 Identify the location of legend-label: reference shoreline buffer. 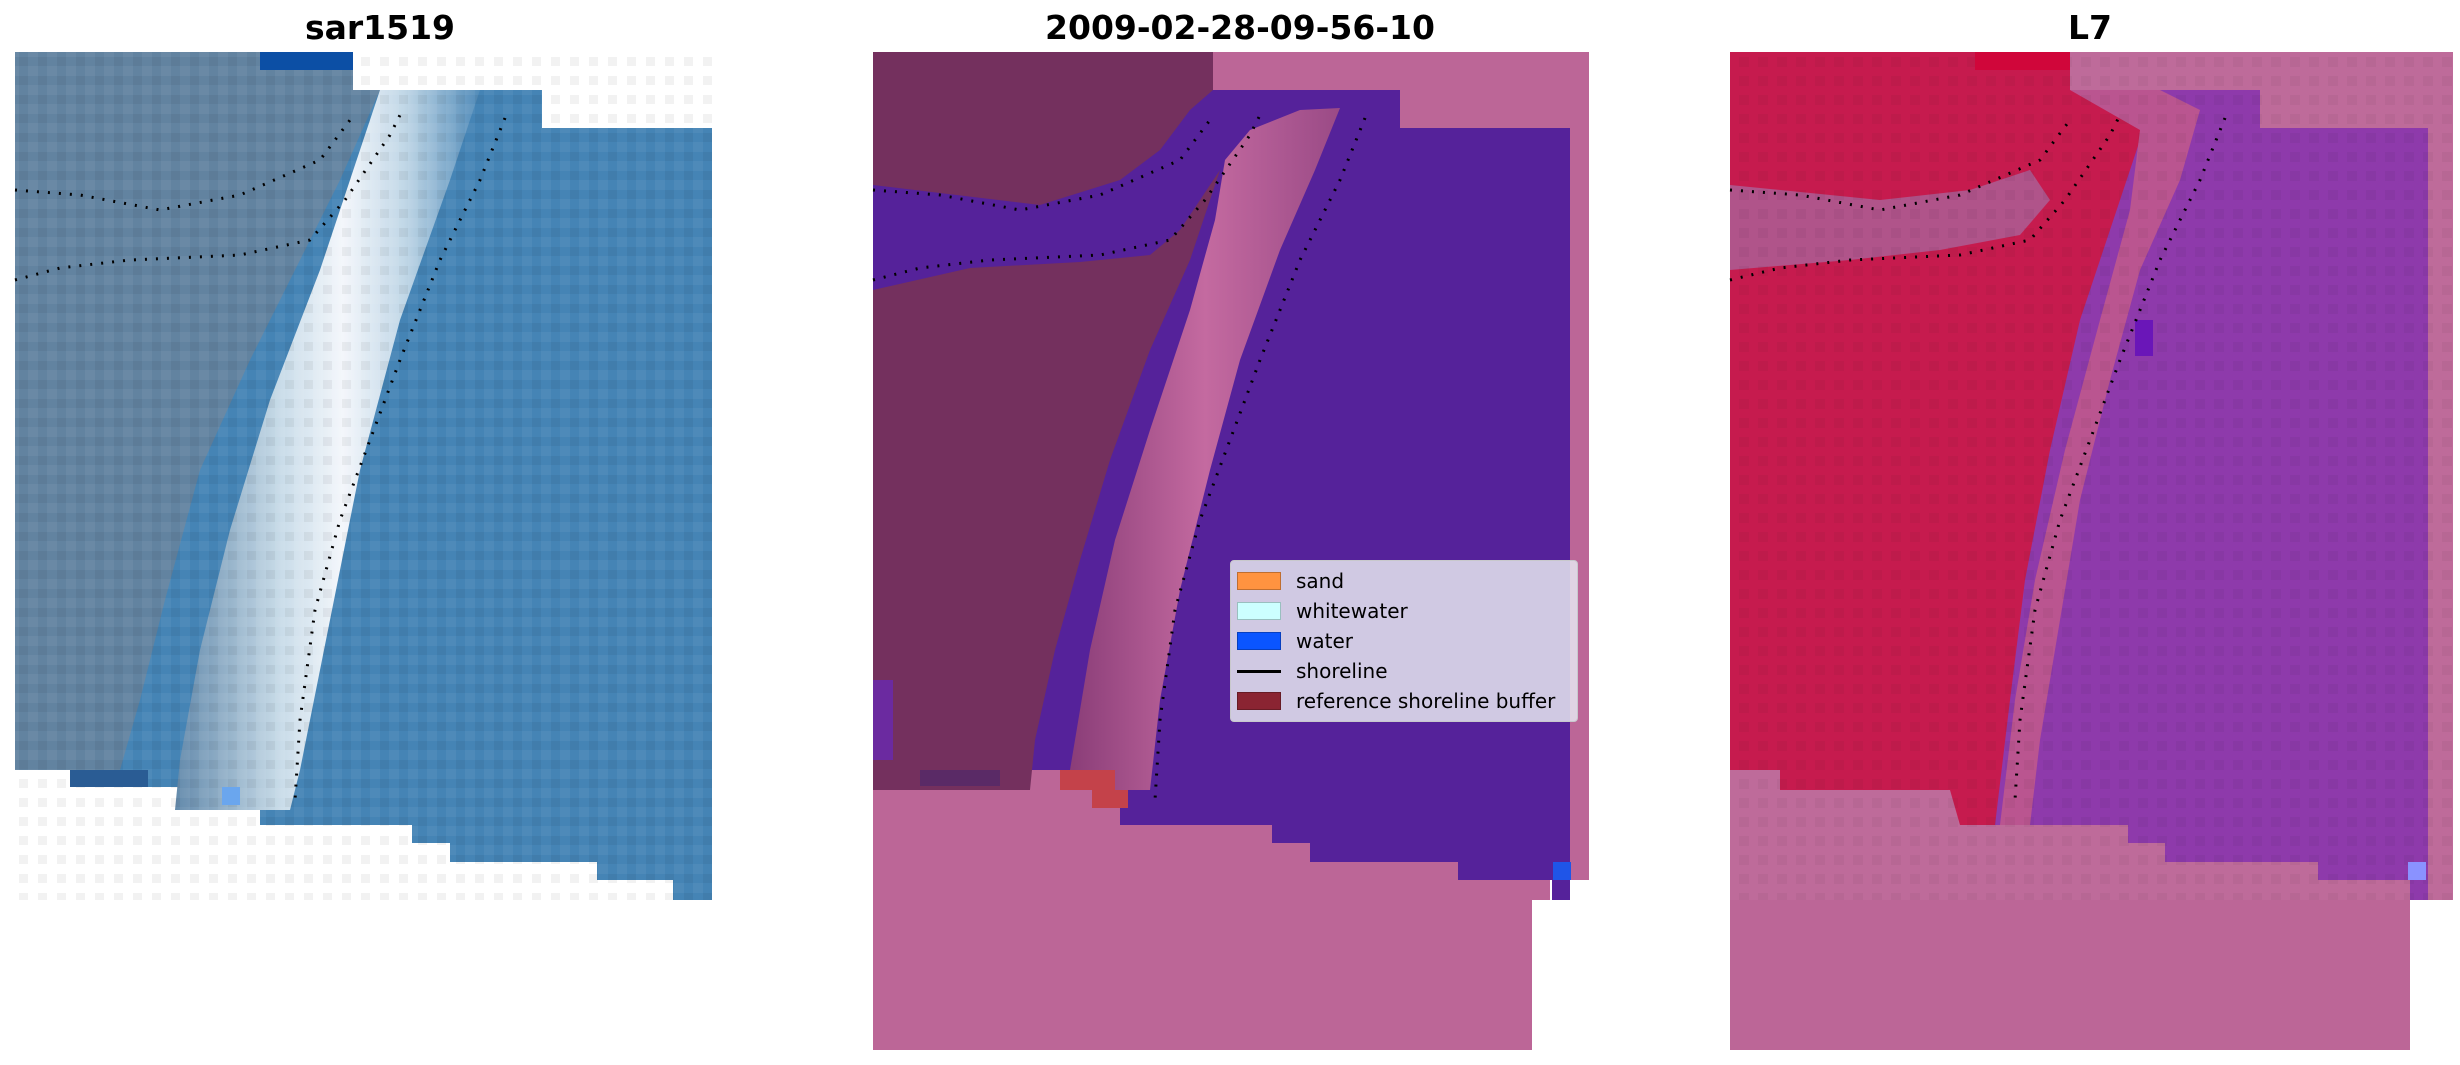
(1426, 701).